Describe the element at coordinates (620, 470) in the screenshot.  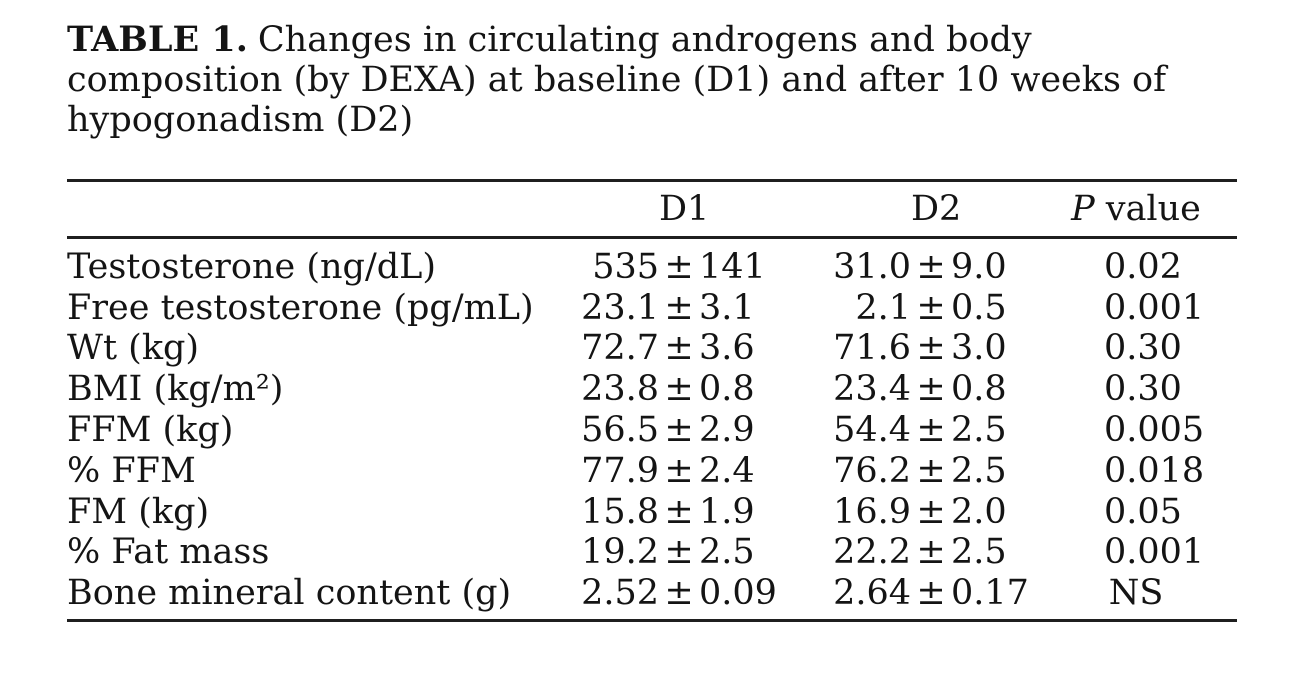
I see `d1-mean: 77.9` at that location.